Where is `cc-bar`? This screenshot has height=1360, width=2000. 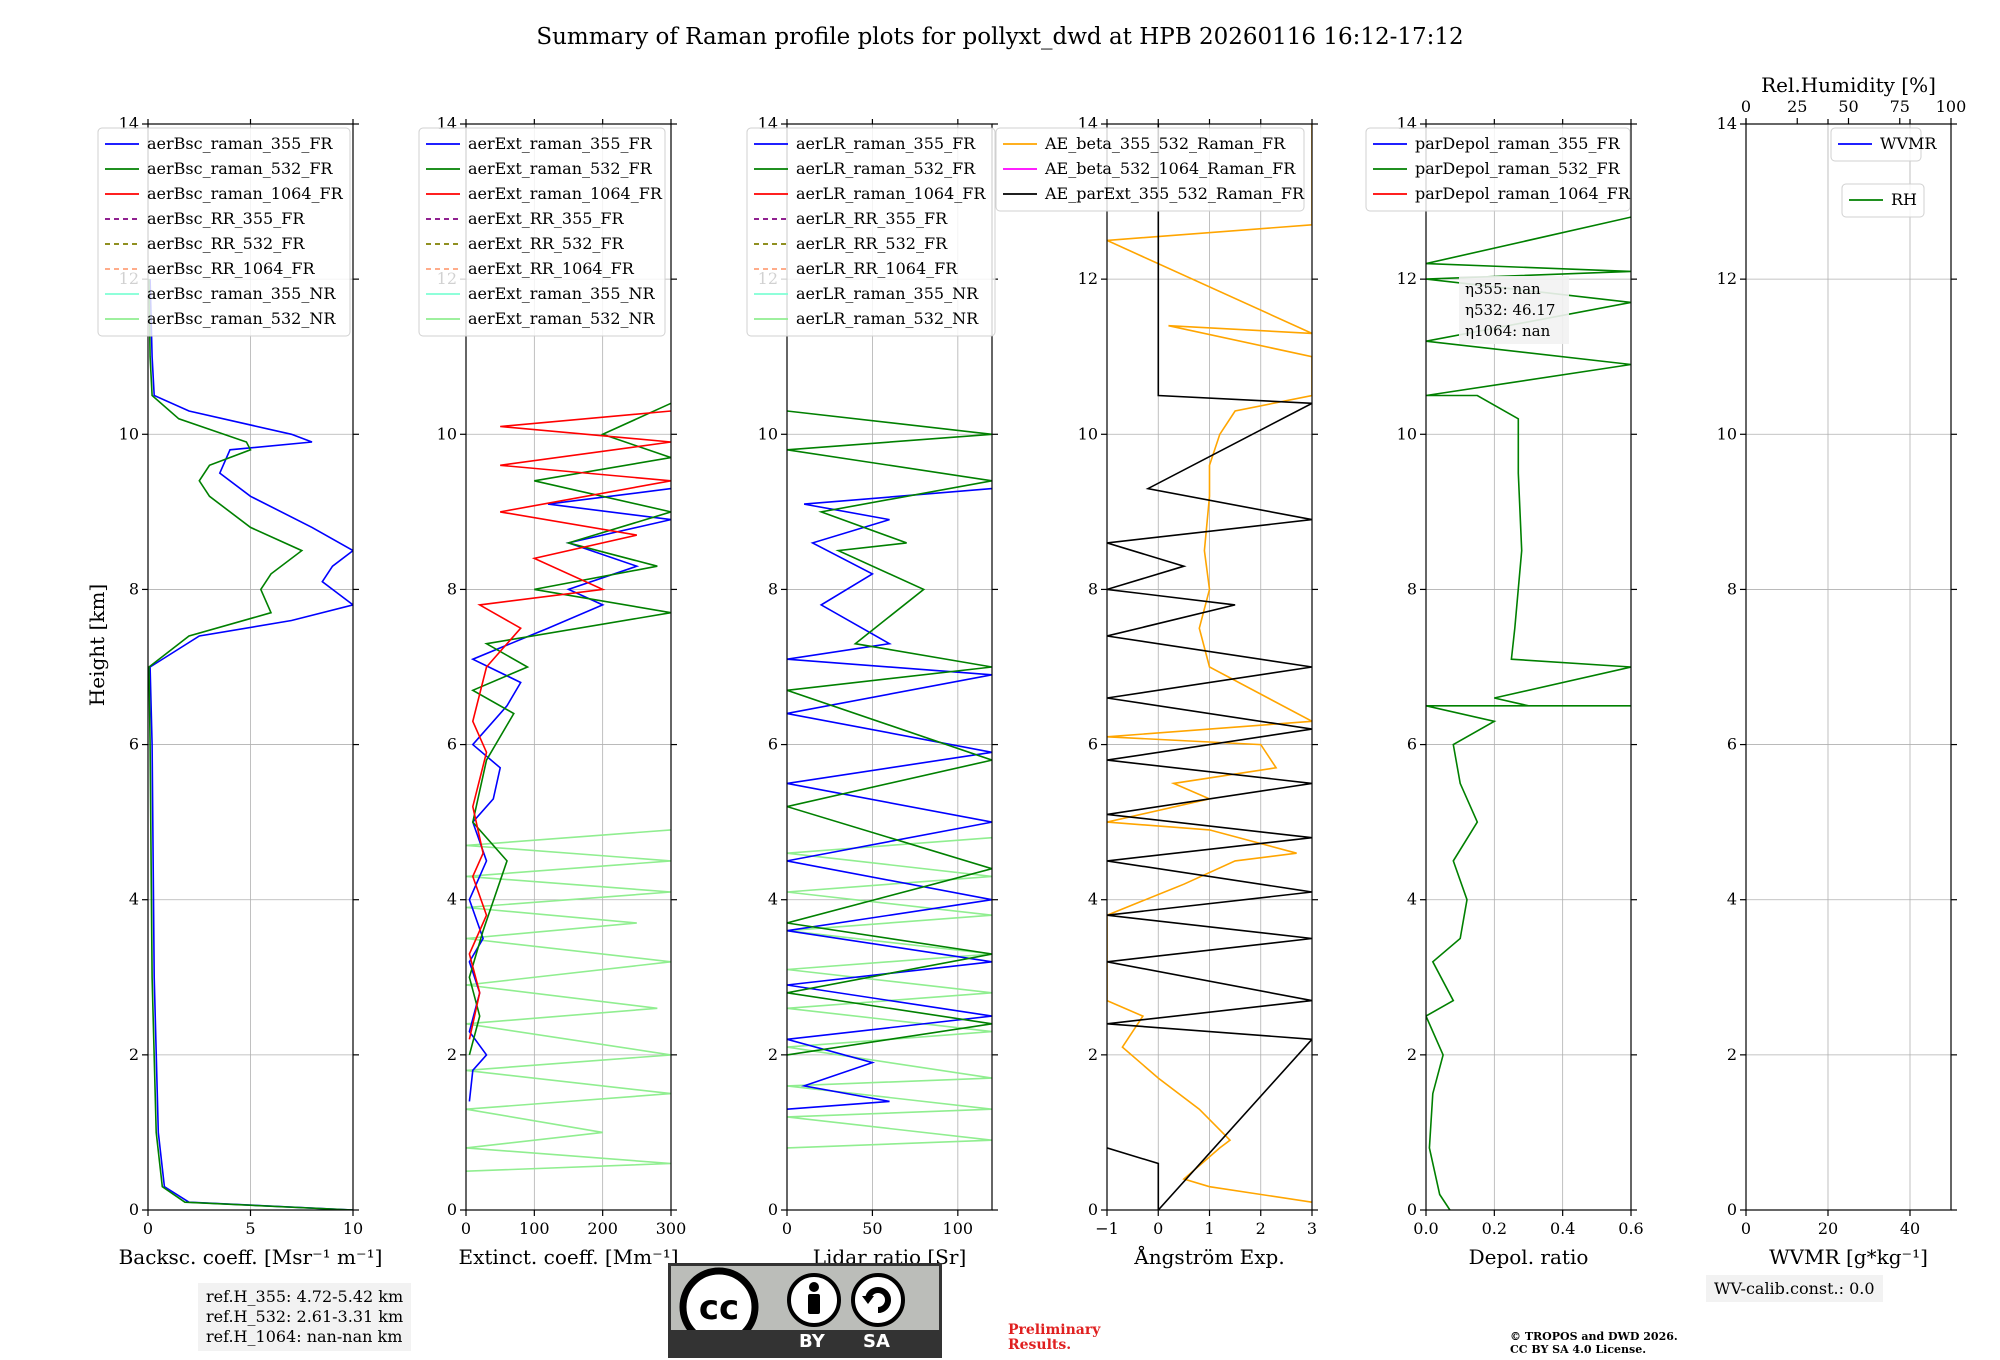 cc-bar is located at coordinates (805, 1342).